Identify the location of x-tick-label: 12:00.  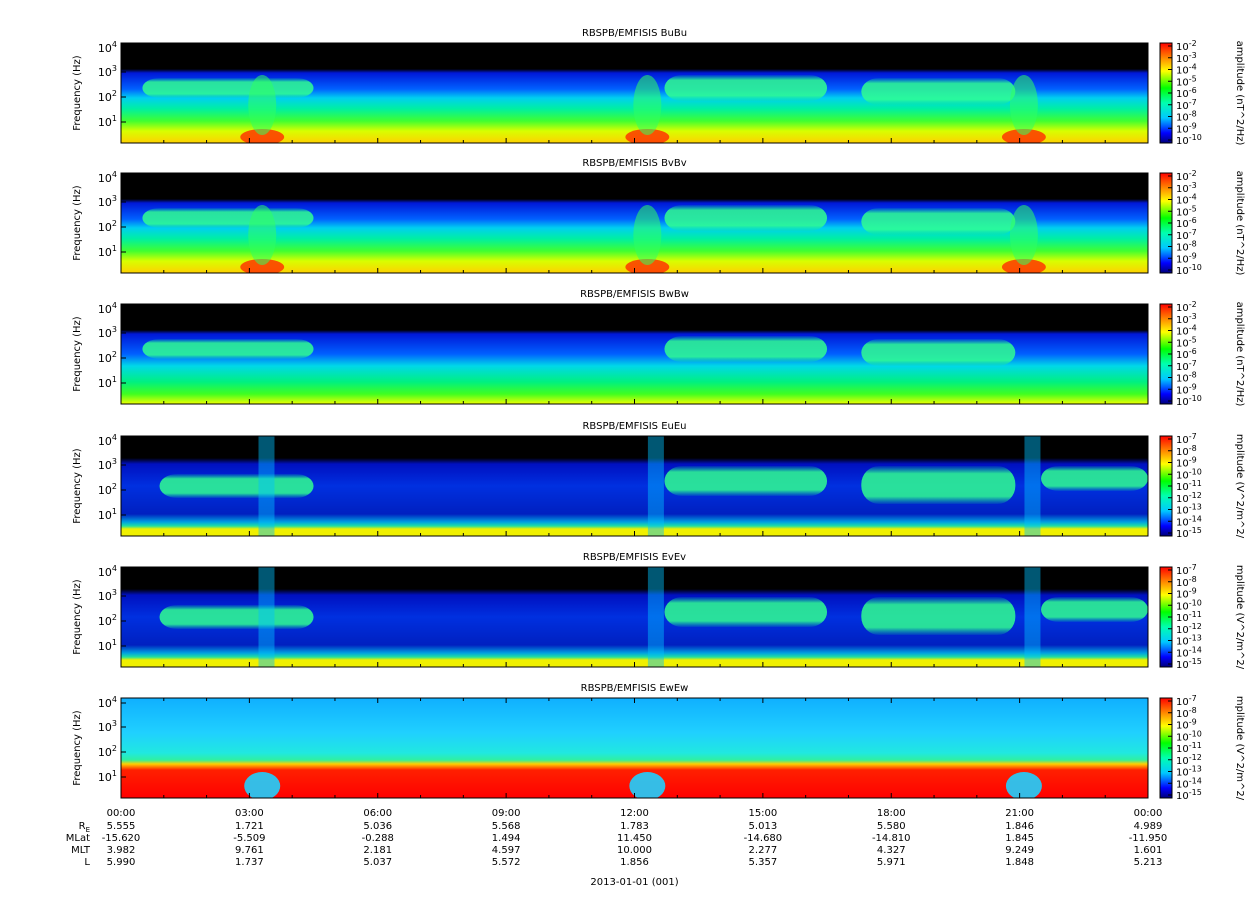
(634, 813).